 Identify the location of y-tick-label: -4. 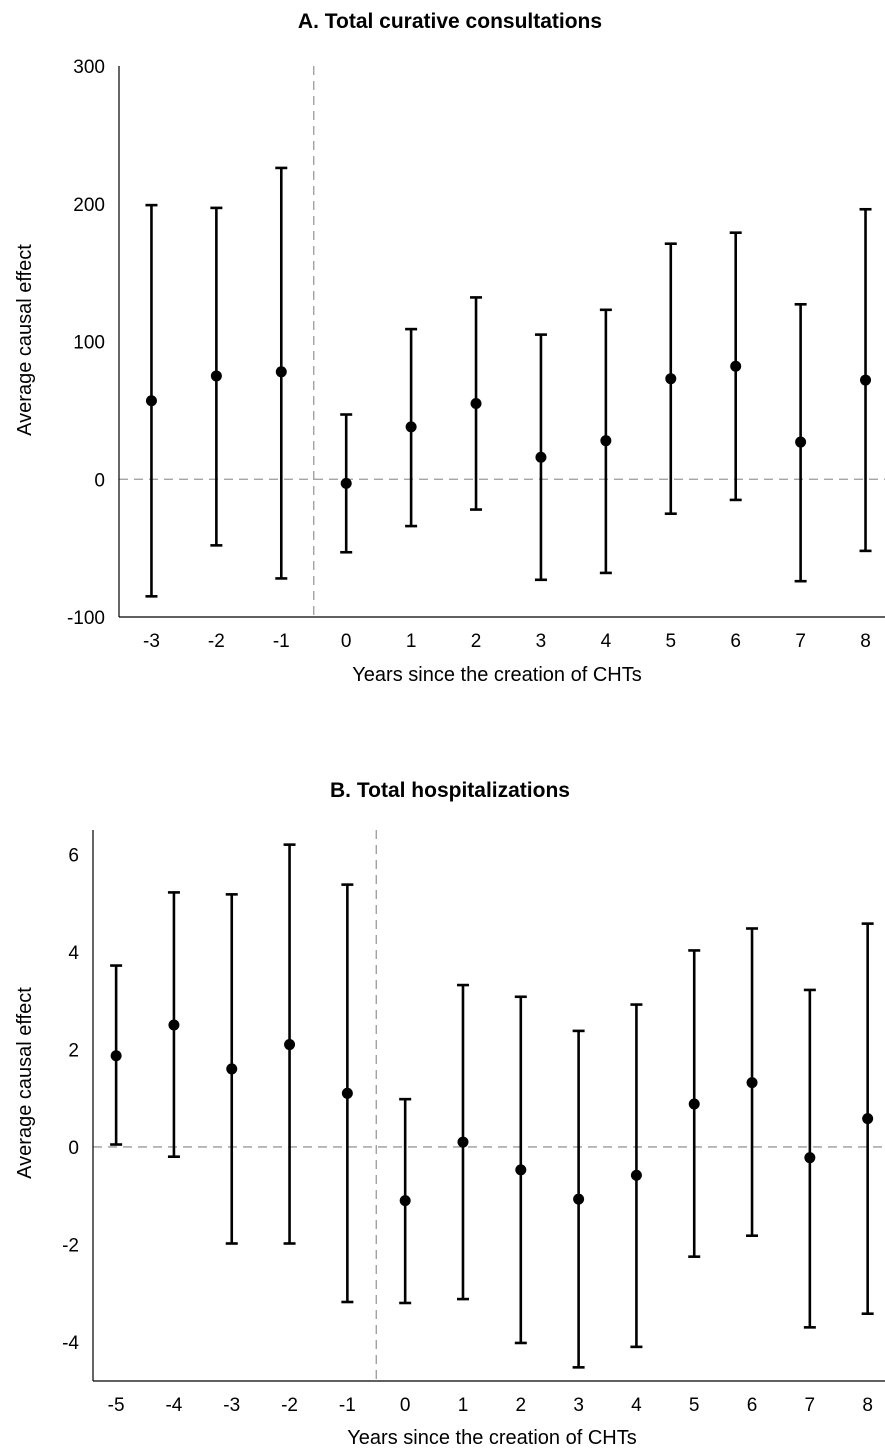
(70, 1343).